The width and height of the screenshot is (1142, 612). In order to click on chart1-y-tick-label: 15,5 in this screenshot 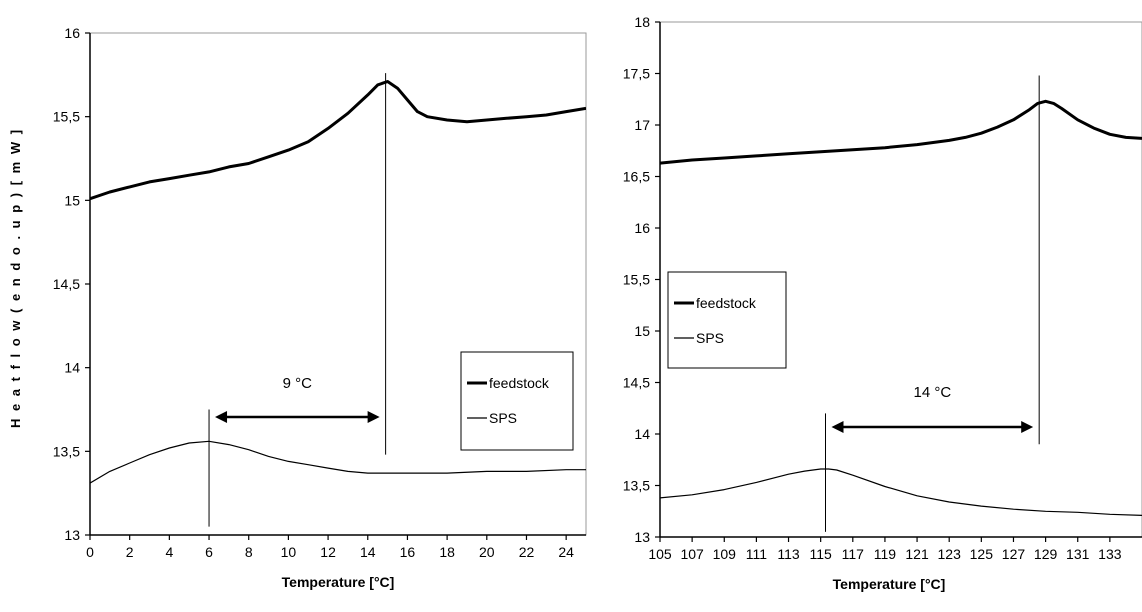, I will do `click(66, 117)`.